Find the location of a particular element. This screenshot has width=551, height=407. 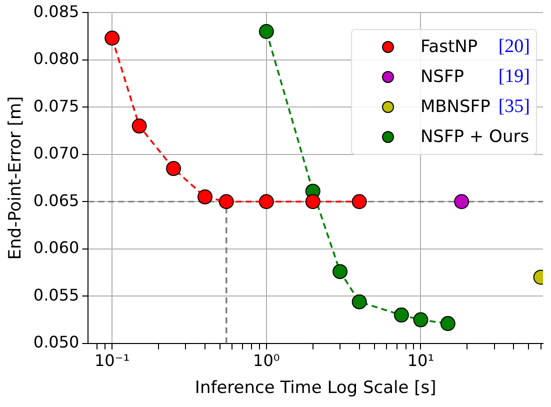

x-tick-label: 10⁰ is located at coordinates (266, 360).